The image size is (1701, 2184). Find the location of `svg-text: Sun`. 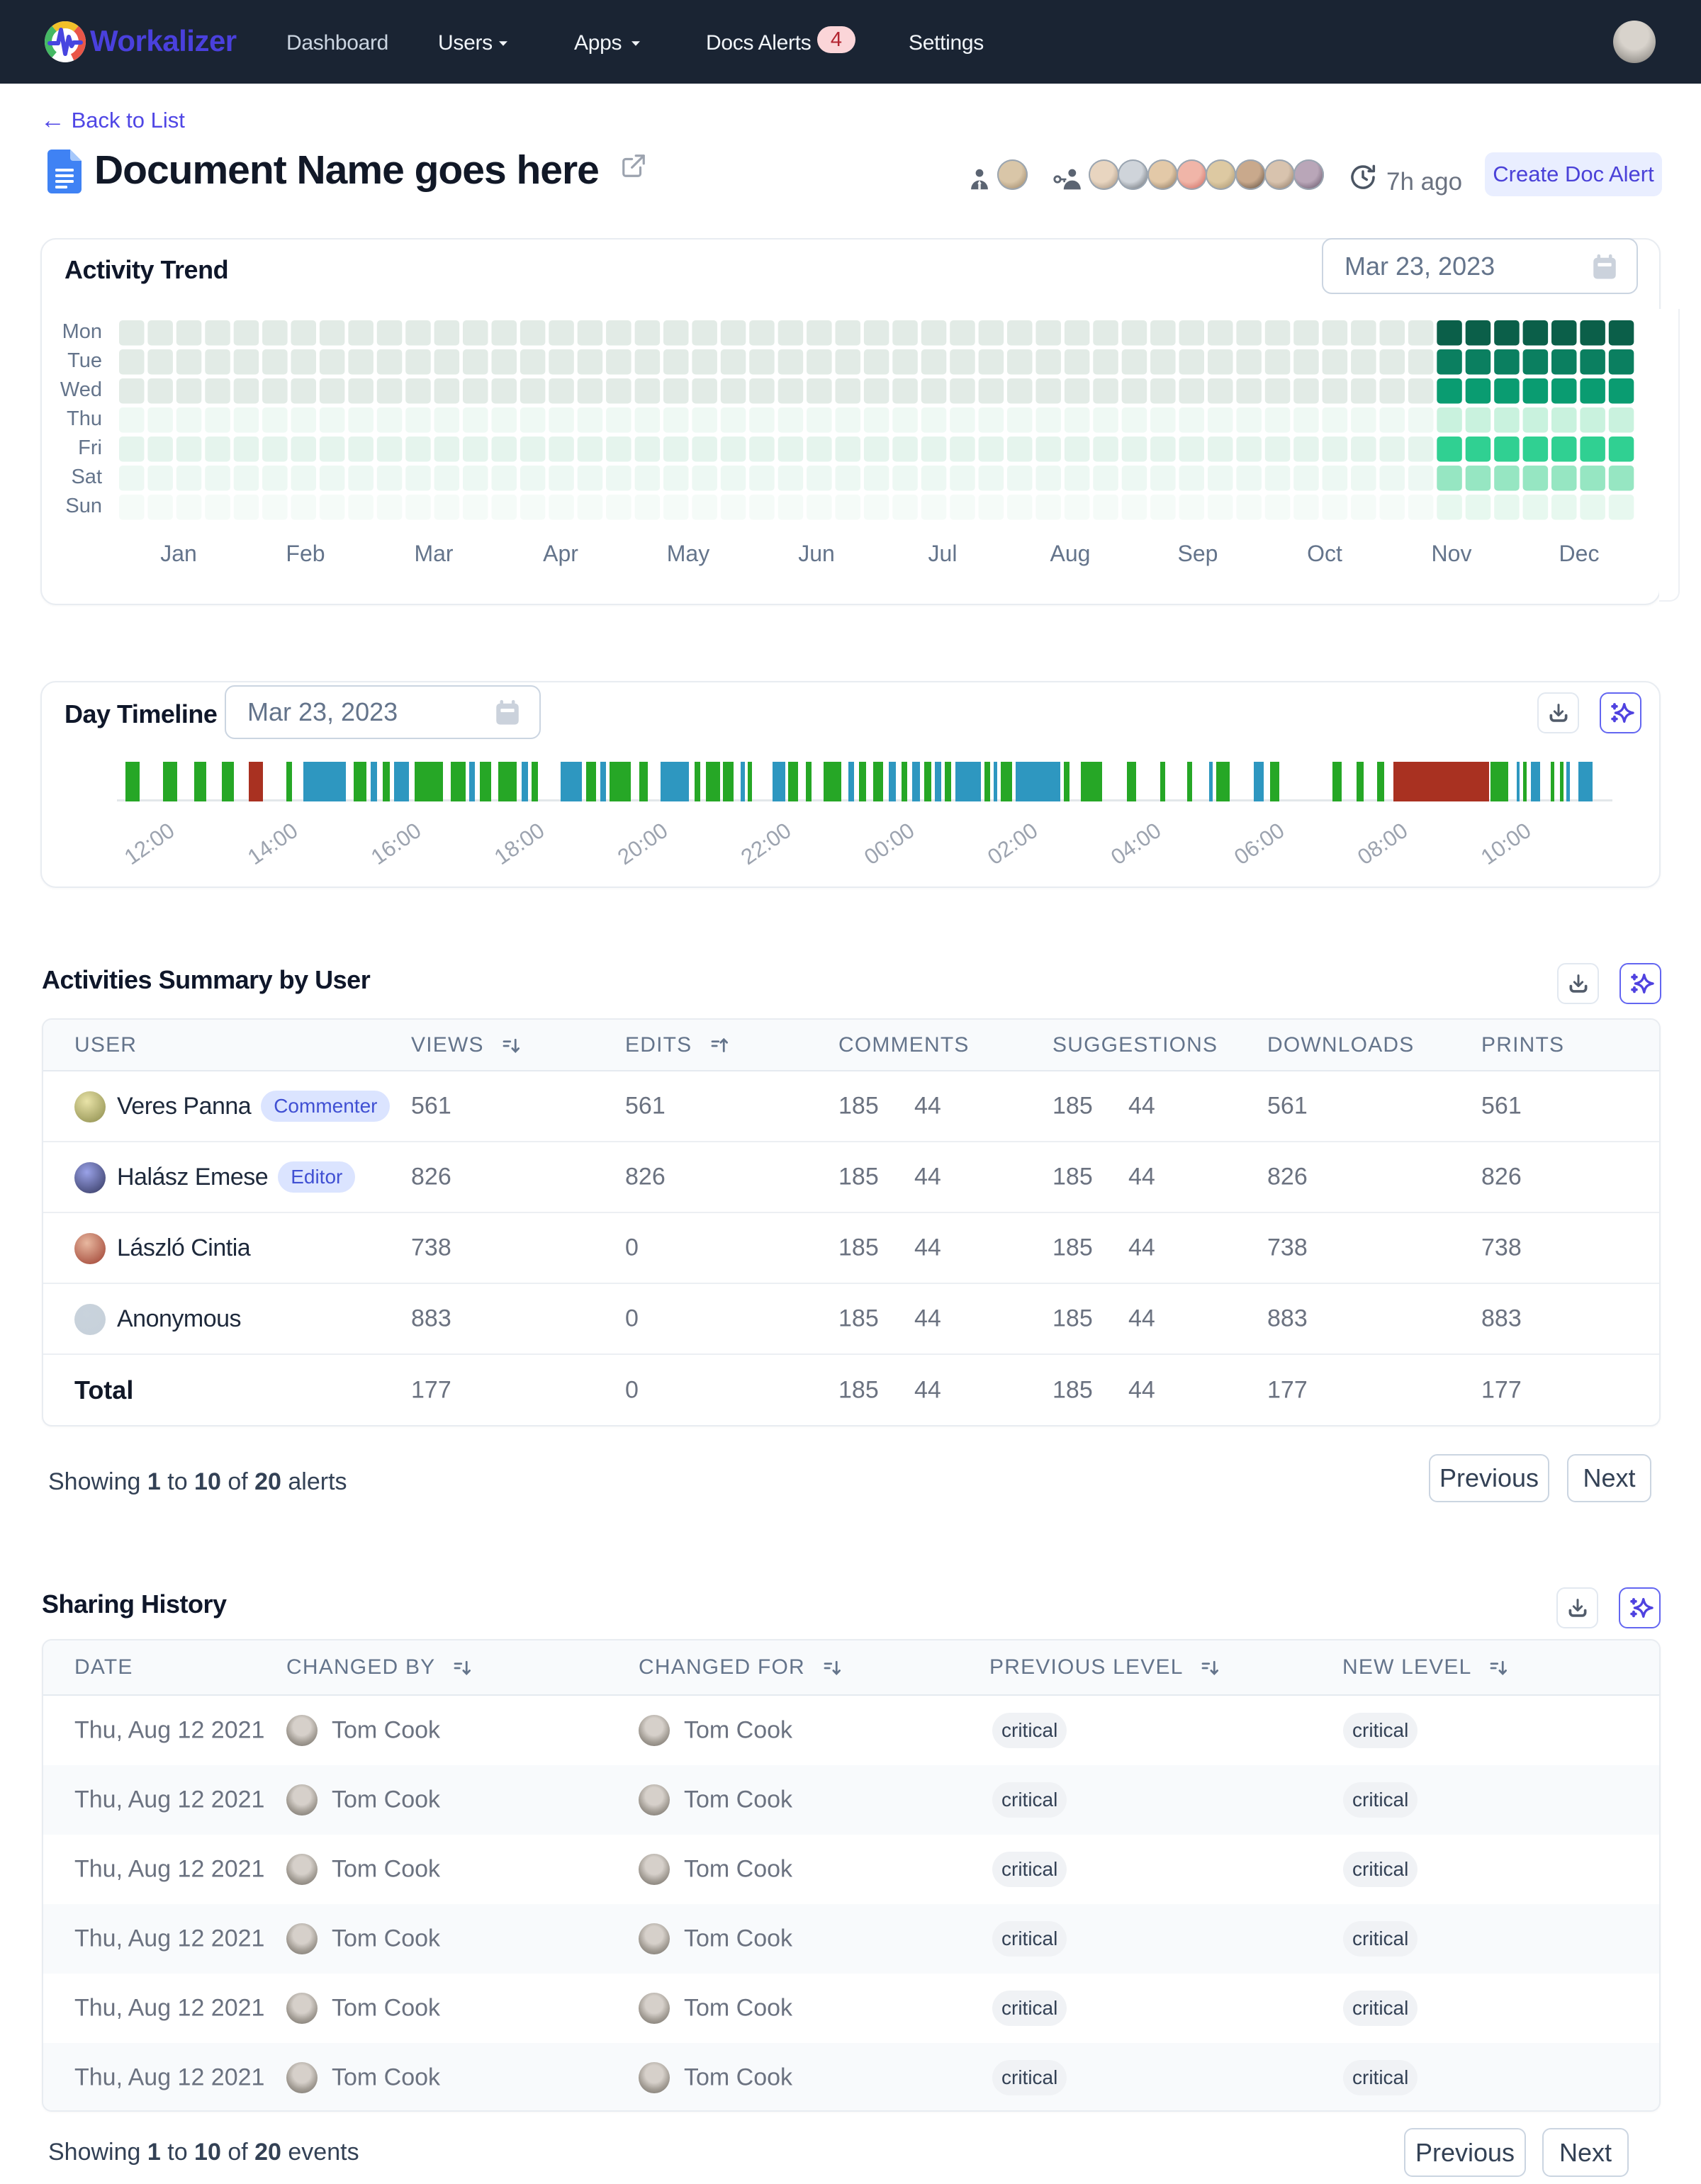

svg-text: Sun is located at coordinates (83, 506).